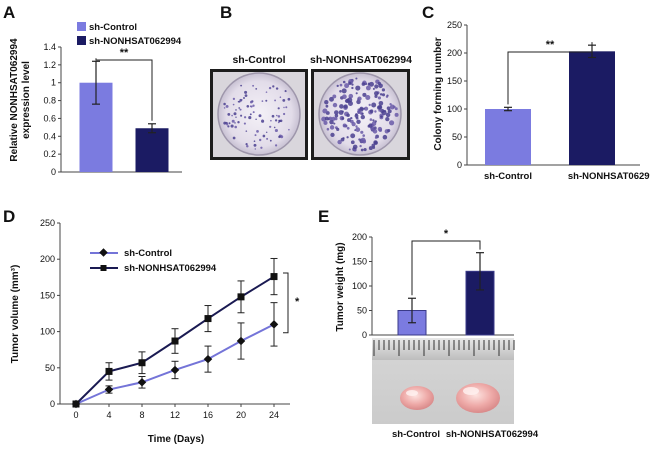  Describe the element at coordinates (359, 237) in the screenshot. I see `y-tick-label: 200` at that location.